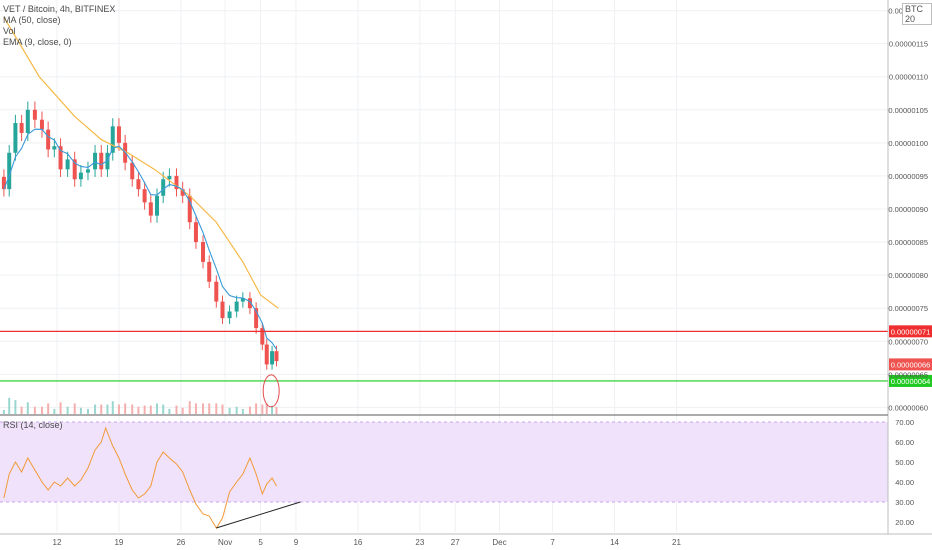 The width and height of the screenshot is (932, 550). What do you see at coordinates (908, 242) in the screenshot?
I see `price-tick-label: 0.00000085` at bounding box center [908, 242].